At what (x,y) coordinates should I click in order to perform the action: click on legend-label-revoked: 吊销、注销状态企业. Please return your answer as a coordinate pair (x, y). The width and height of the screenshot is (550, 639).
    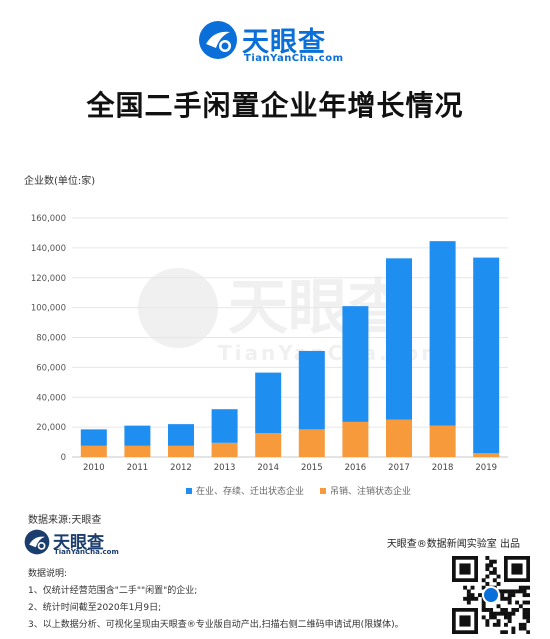
    Looking at the image, I should click on (371, 492).